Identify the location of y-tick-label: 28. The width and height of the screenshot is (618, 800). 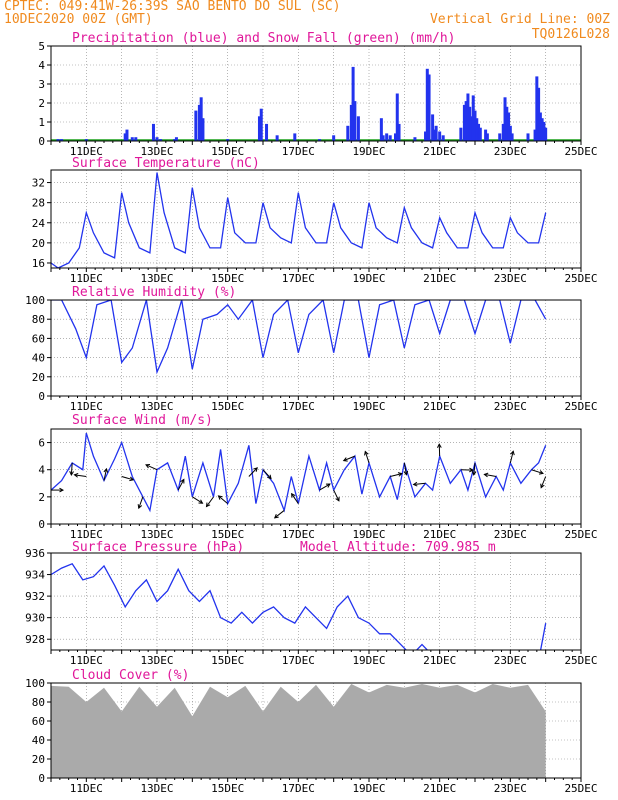
(38, 203).